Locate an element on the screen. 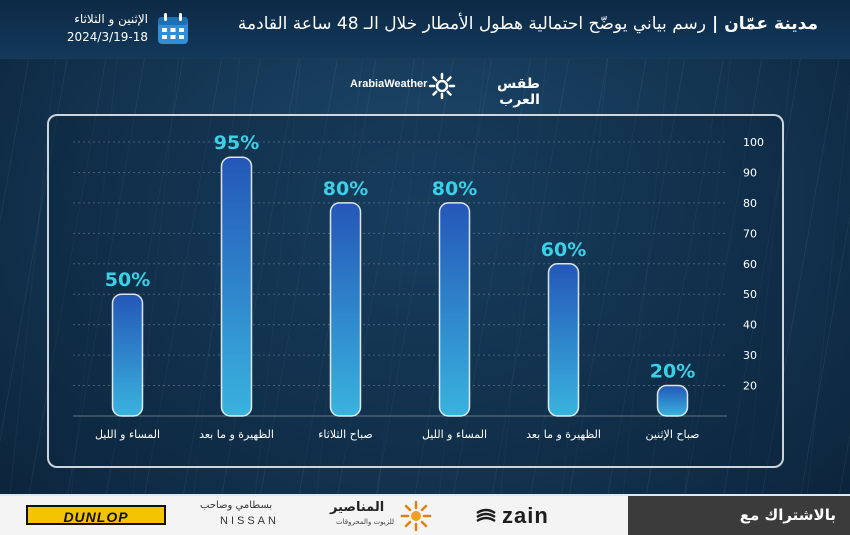 The width and height of the screenshot is (850, 535). date-days: الإثنين و الثلاثاء is located at coordinates (111, 19).